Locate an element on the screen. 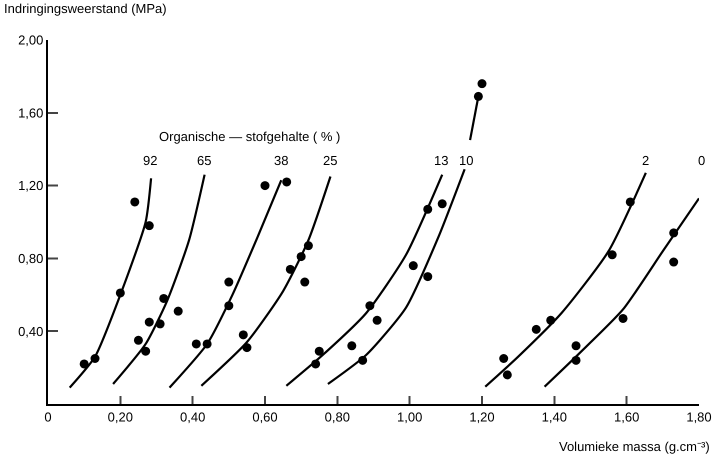 Image resolution: width=714 pixels, height=457 pixels. y-tick-label: 0,40 is located at coordinates (31, 331).